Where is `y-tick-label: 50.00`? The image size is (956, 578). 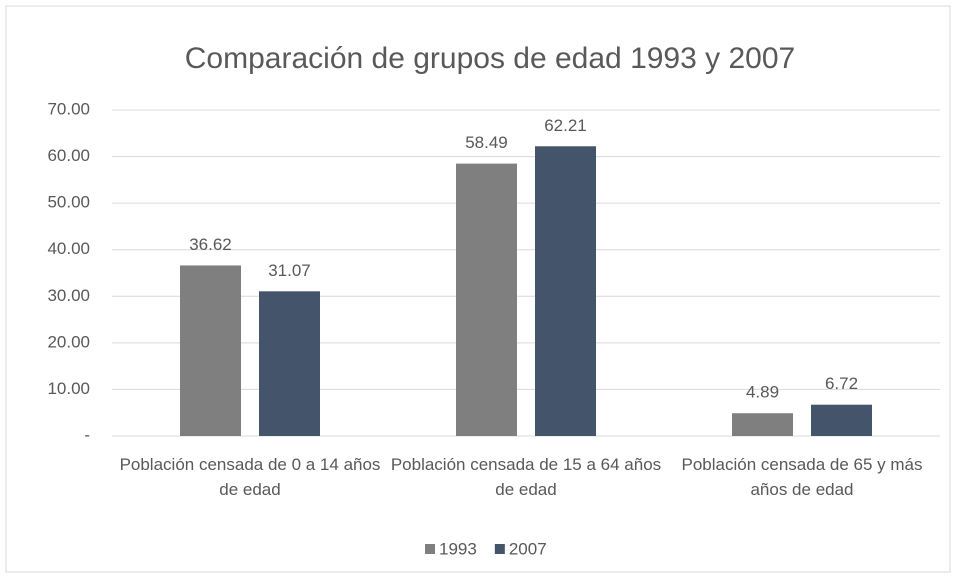 y-tick-label: 50.00 is located at coordinates (68, 202).